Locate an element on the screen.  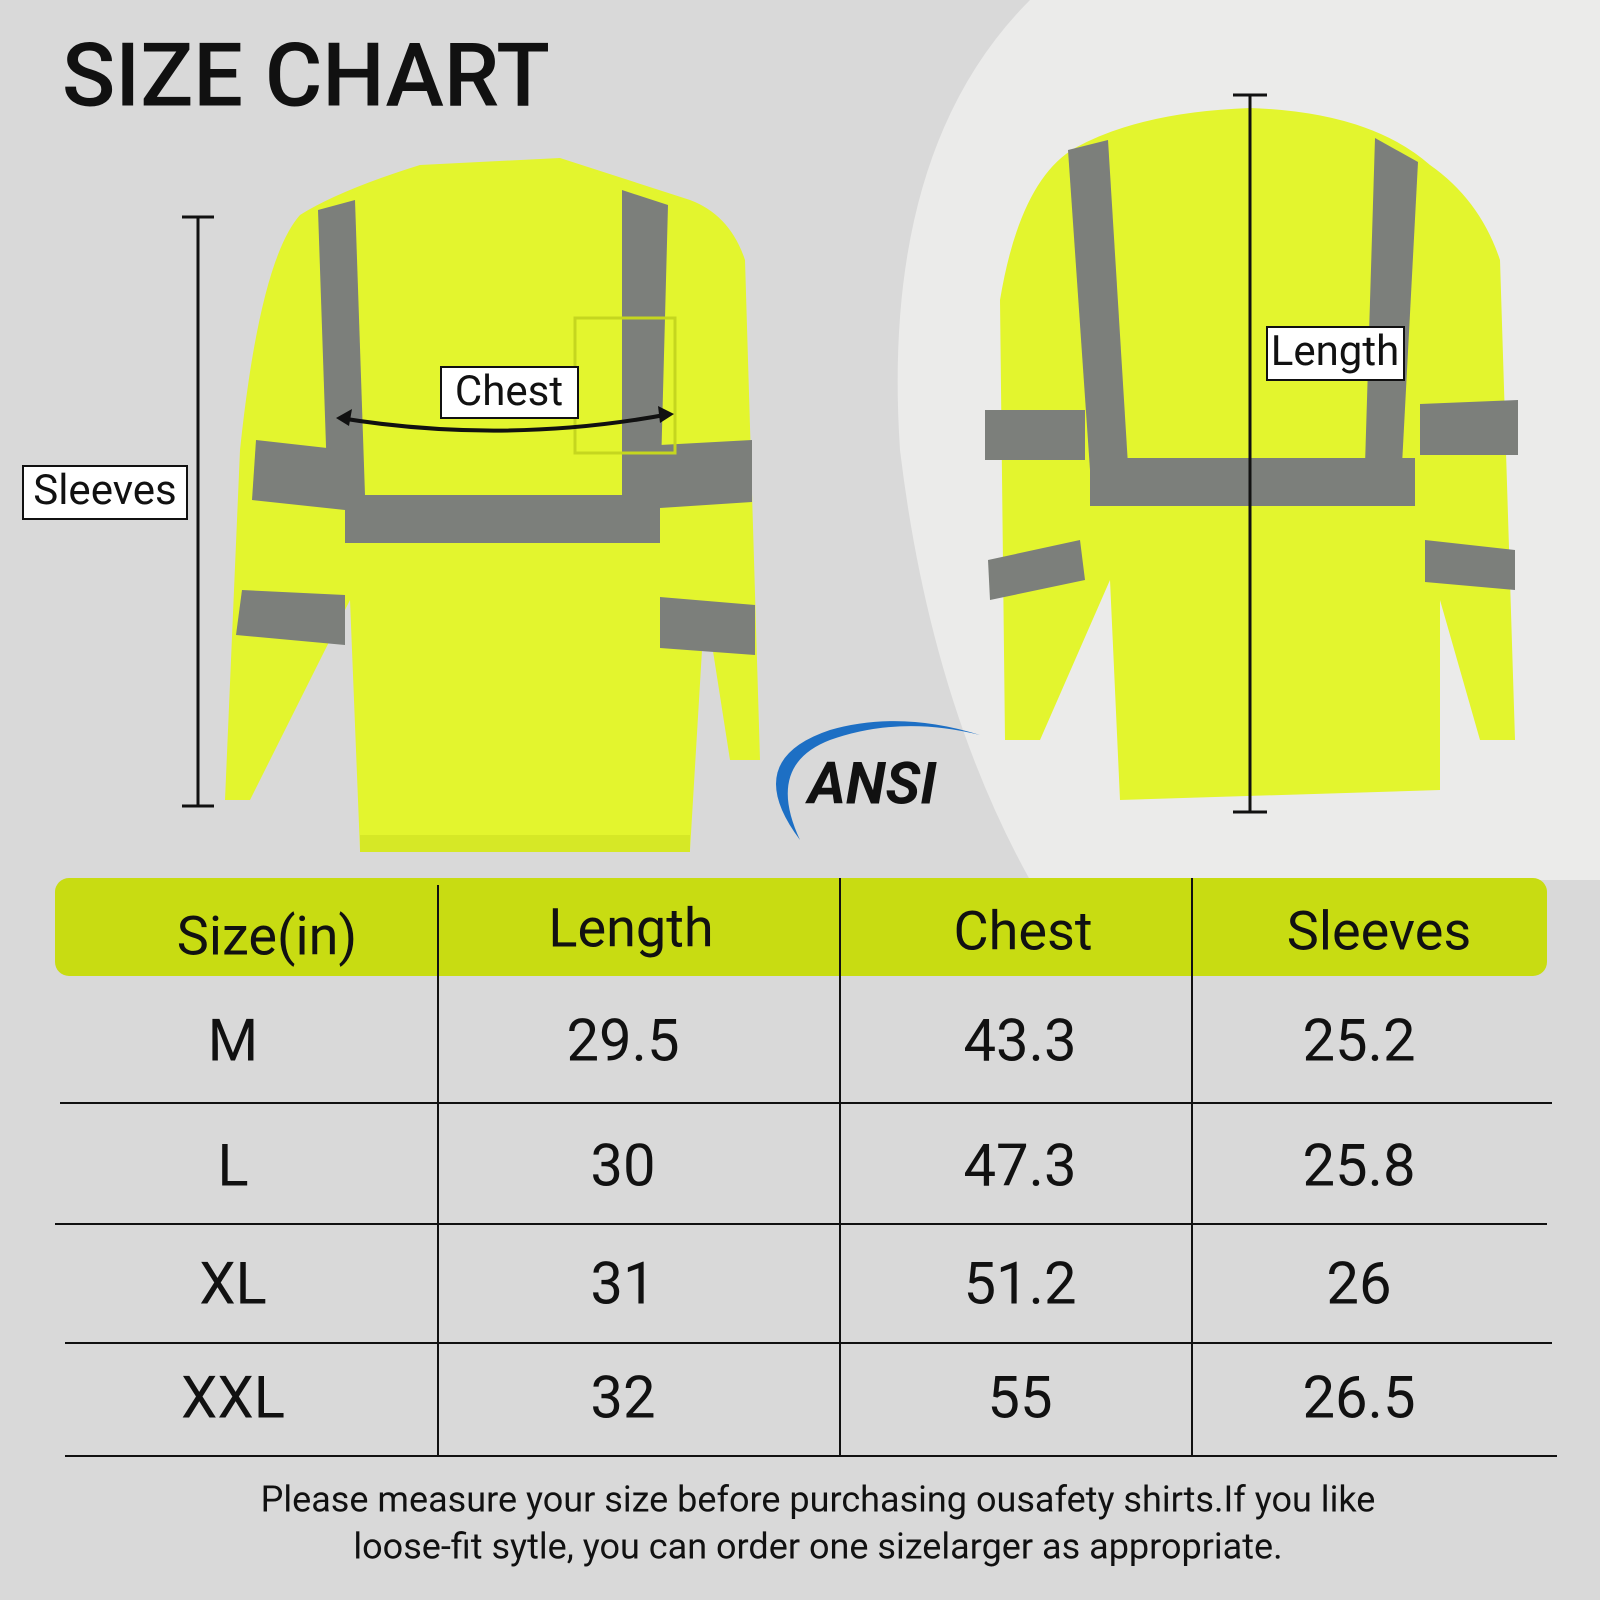
sleeves-label-box is located at coordinates (105, 492).